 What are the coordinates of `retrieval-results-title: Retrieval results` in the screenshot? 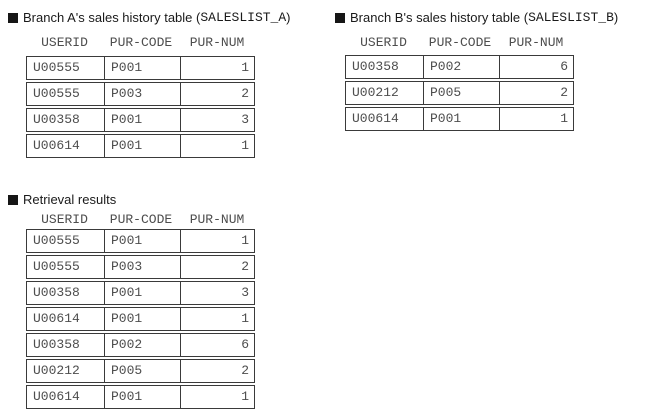 It's located at (62, 199).